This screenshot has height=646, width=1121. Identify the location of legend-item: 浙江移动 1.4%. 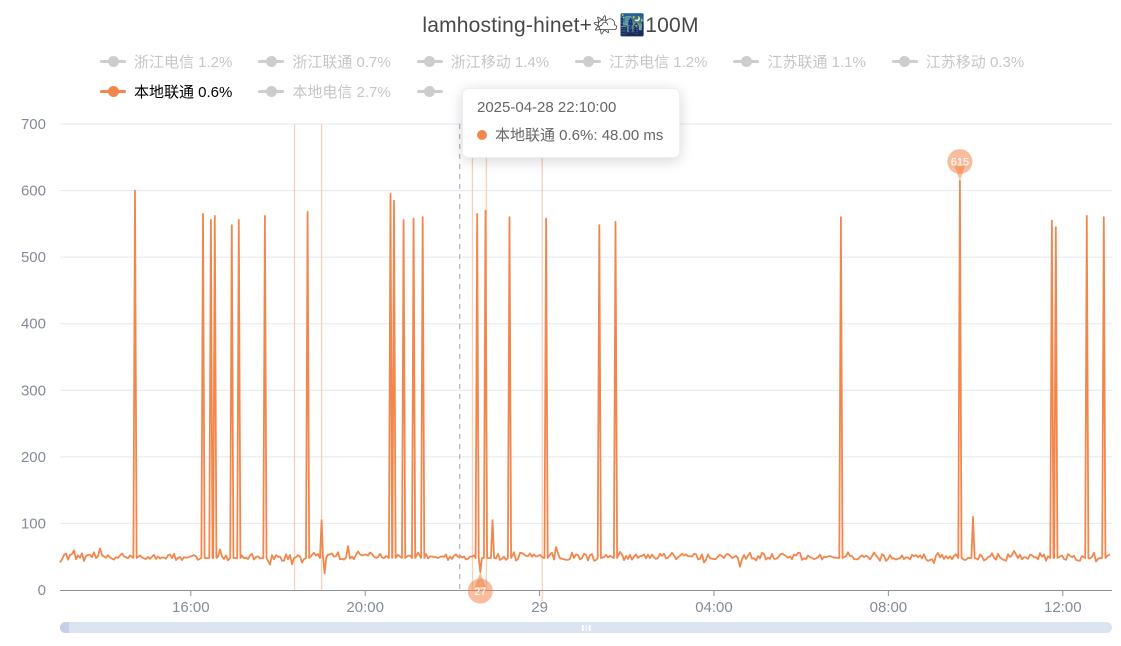
(483, 61).